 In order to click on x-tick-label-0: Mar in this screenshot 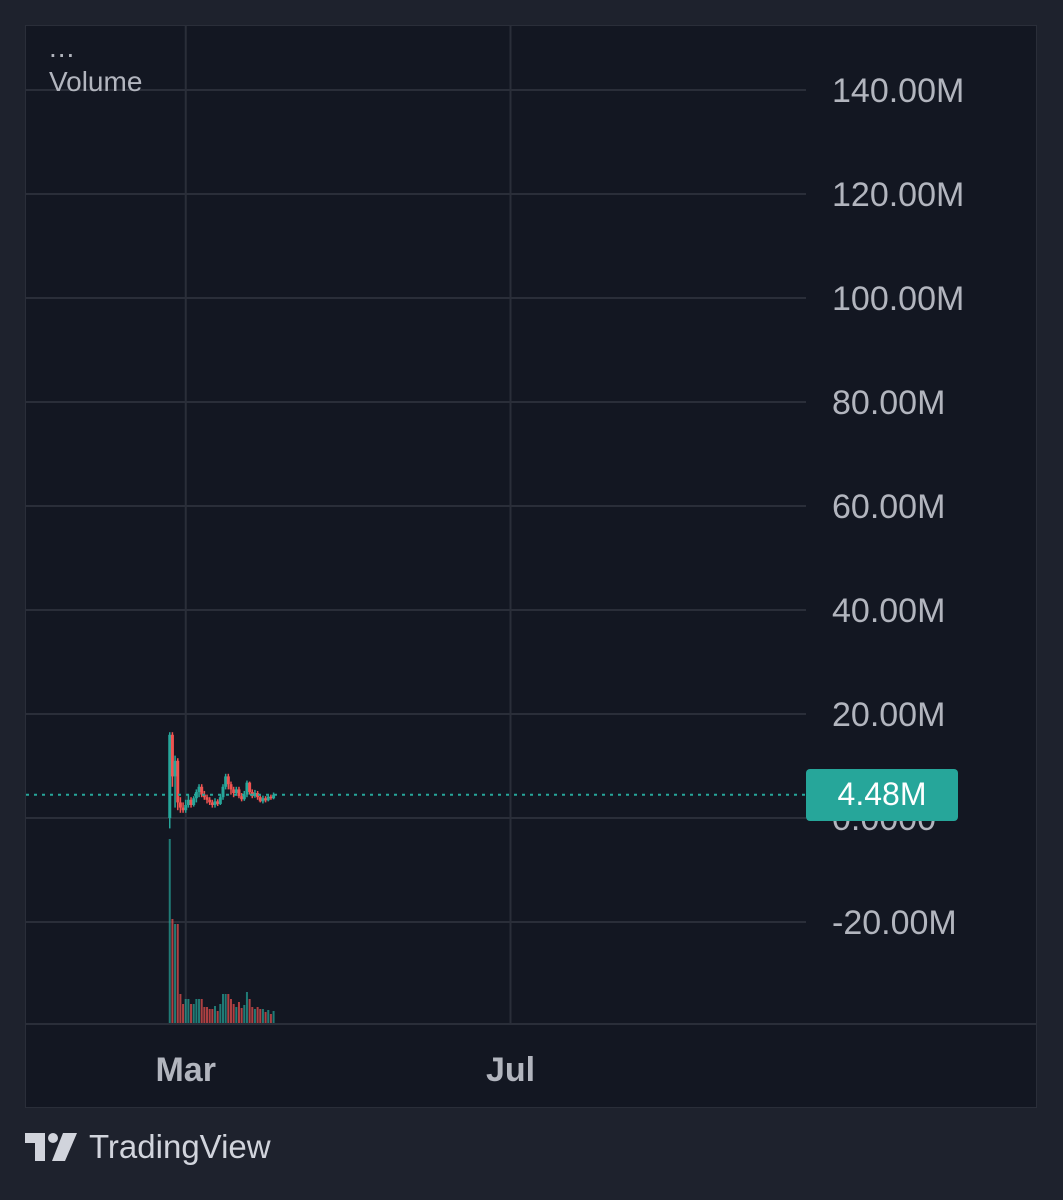, I will do `click(185, 1070)`.